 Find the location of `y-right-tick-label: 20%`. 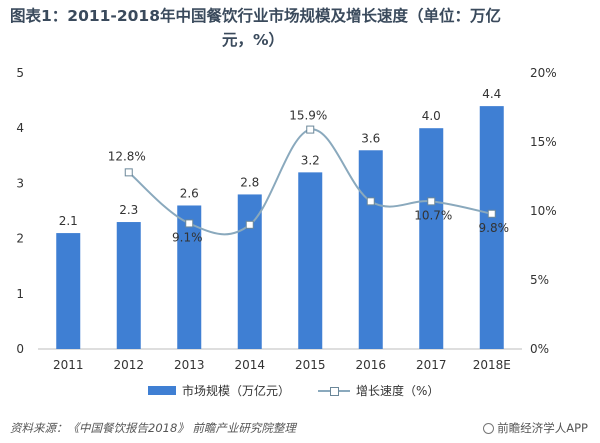

y-right-tick-label: 20% is located at coordinates (543, 73).